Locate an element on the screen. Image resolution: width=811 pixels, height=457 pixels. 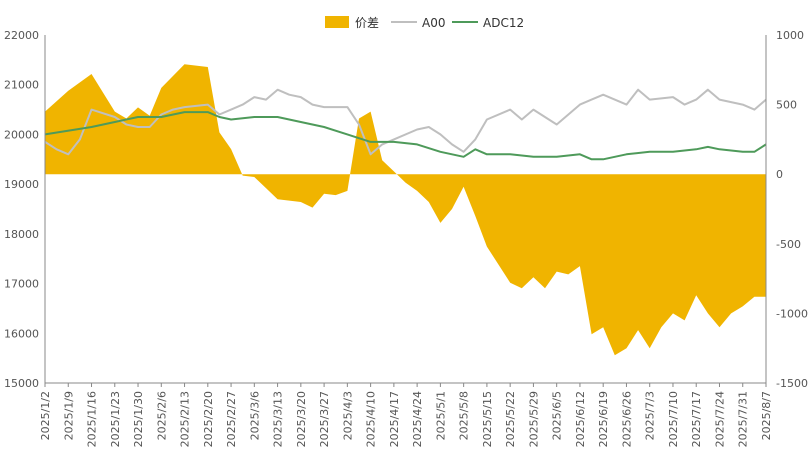
x-axis-tick-label: 2025/6/12 is located at coordinates (580, 419).